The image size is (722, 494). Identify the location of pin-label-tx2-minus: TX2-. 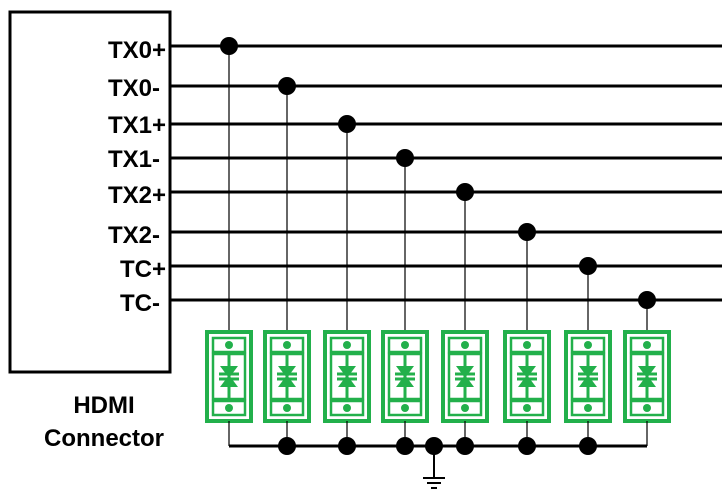
(134, 235).